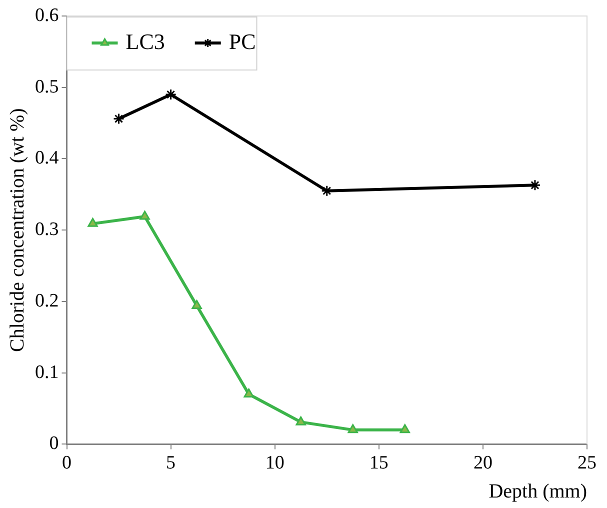 The image size is (607, 508). I want to click on x-tick-label: 20, so click(482, 463).